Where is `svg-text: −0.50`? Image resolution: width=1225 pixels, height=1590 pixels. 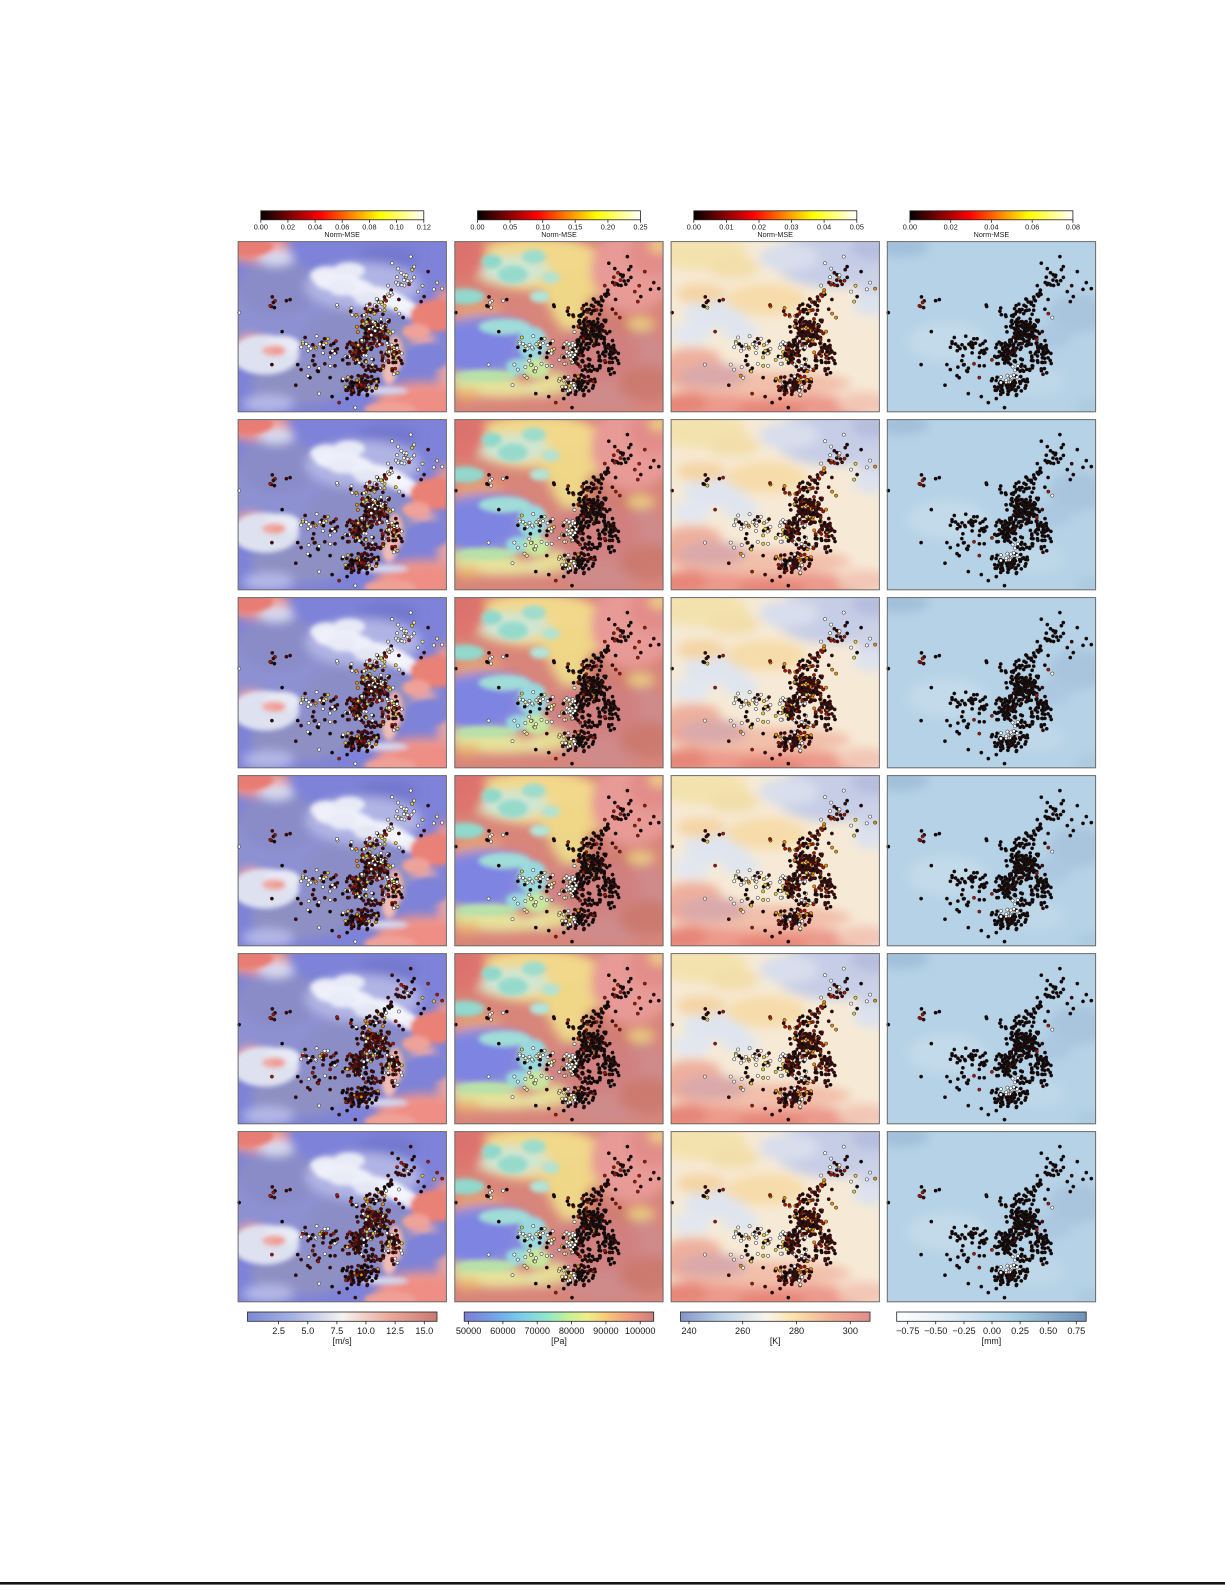
svg-text: −0.50 is located at coordinates (935, 1331).